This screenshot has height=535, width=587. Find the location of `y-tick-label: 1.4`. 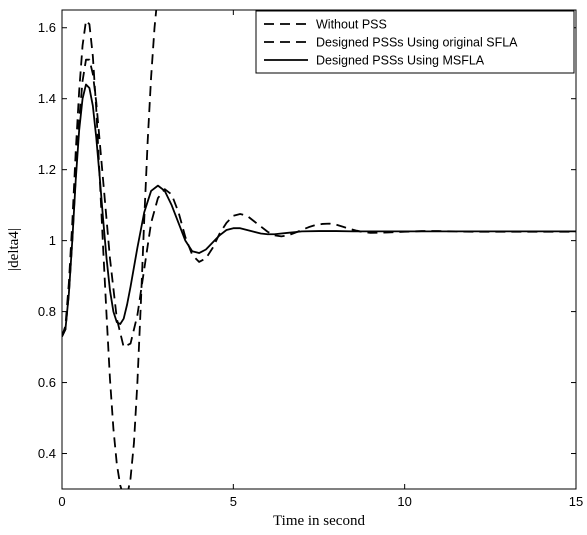

y-tick-label: 1.4 is located at coordinates (47, 98).